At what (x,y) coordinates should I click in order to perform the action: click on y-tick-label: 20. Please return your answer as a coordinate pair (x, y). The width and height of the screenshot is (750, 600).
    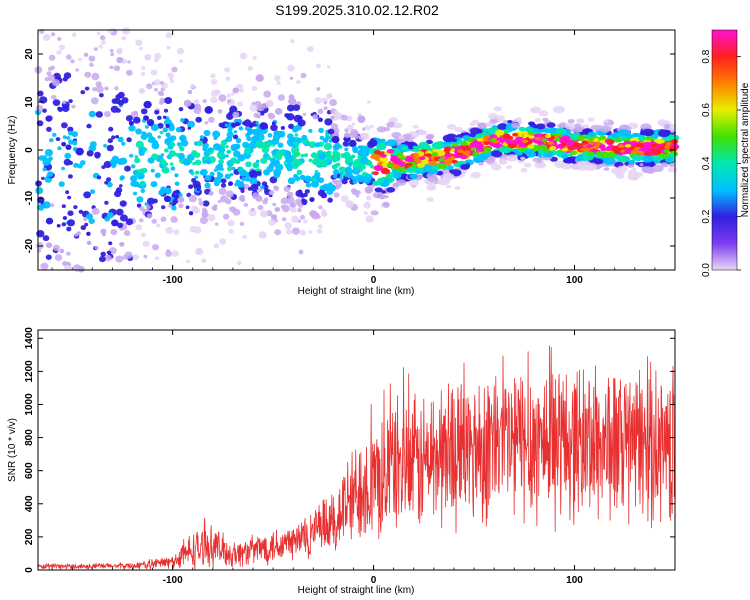
    Looking at the image, I should click on (29, 54).